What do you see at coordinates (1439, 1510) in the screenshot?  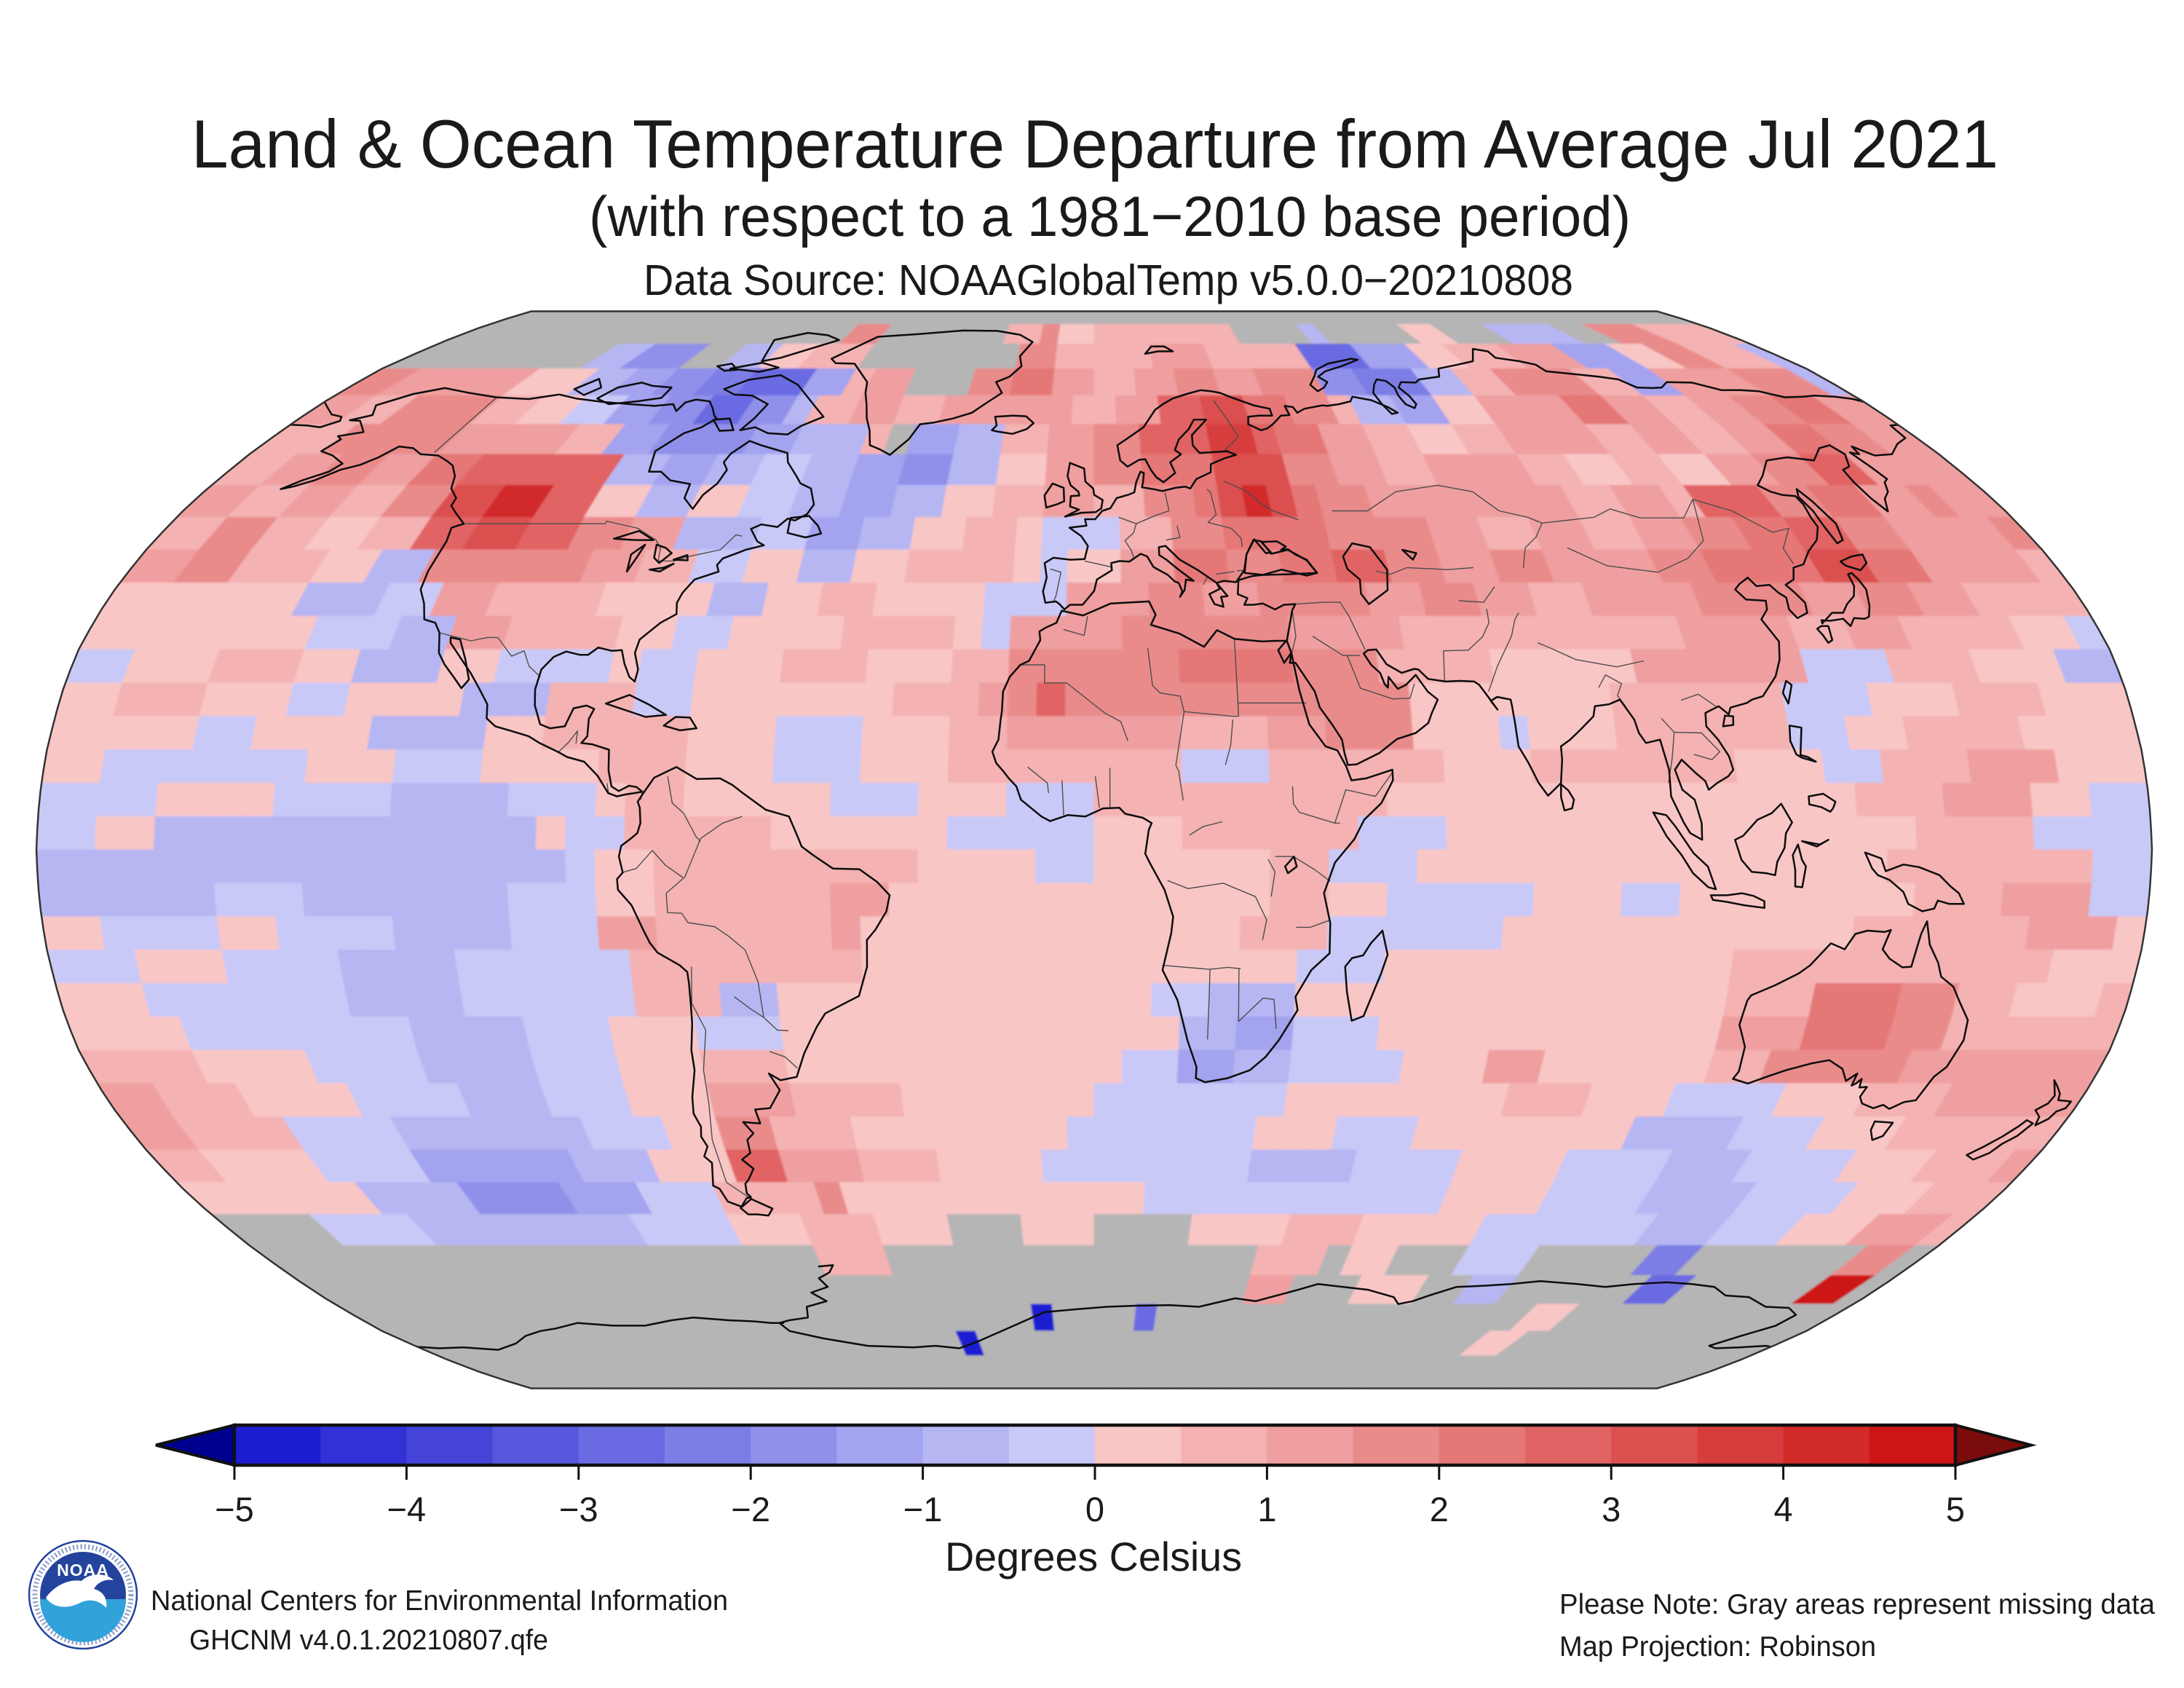 I see `svg-text: 2` at bounding box center [1439, 1510].